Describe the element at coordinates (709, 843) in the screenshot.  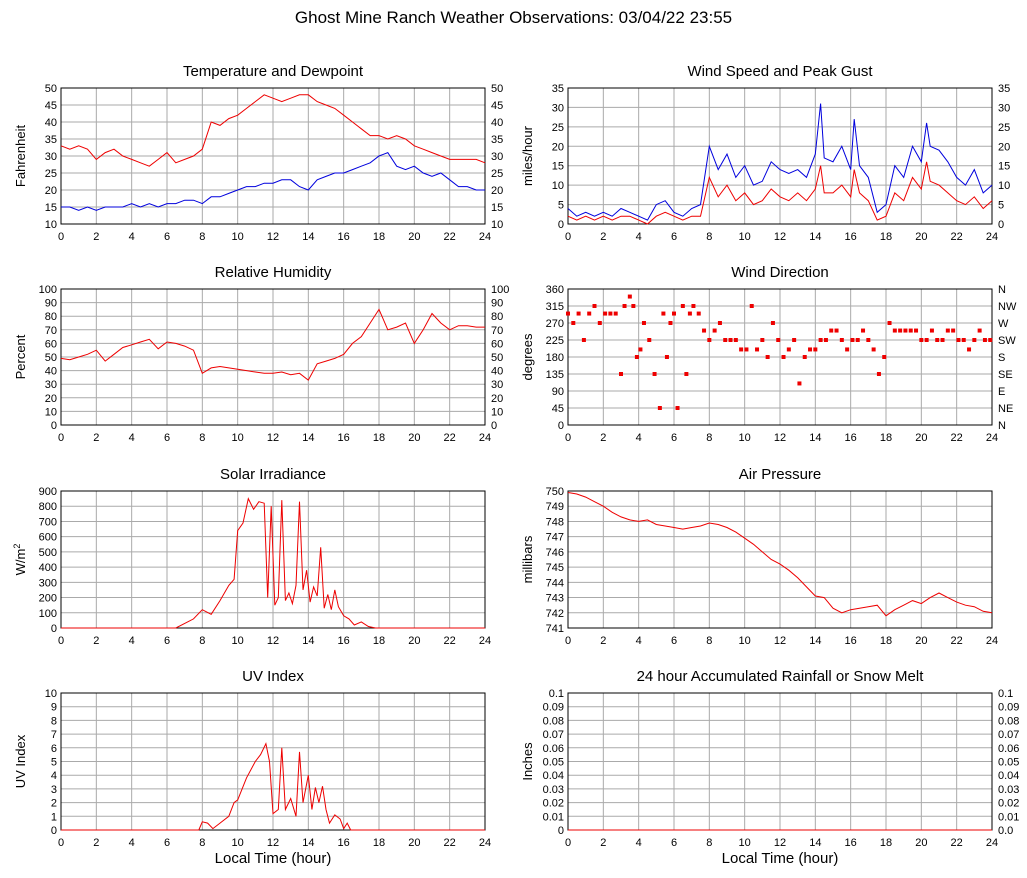
I see `rain-xtick-label: 8` at that location.